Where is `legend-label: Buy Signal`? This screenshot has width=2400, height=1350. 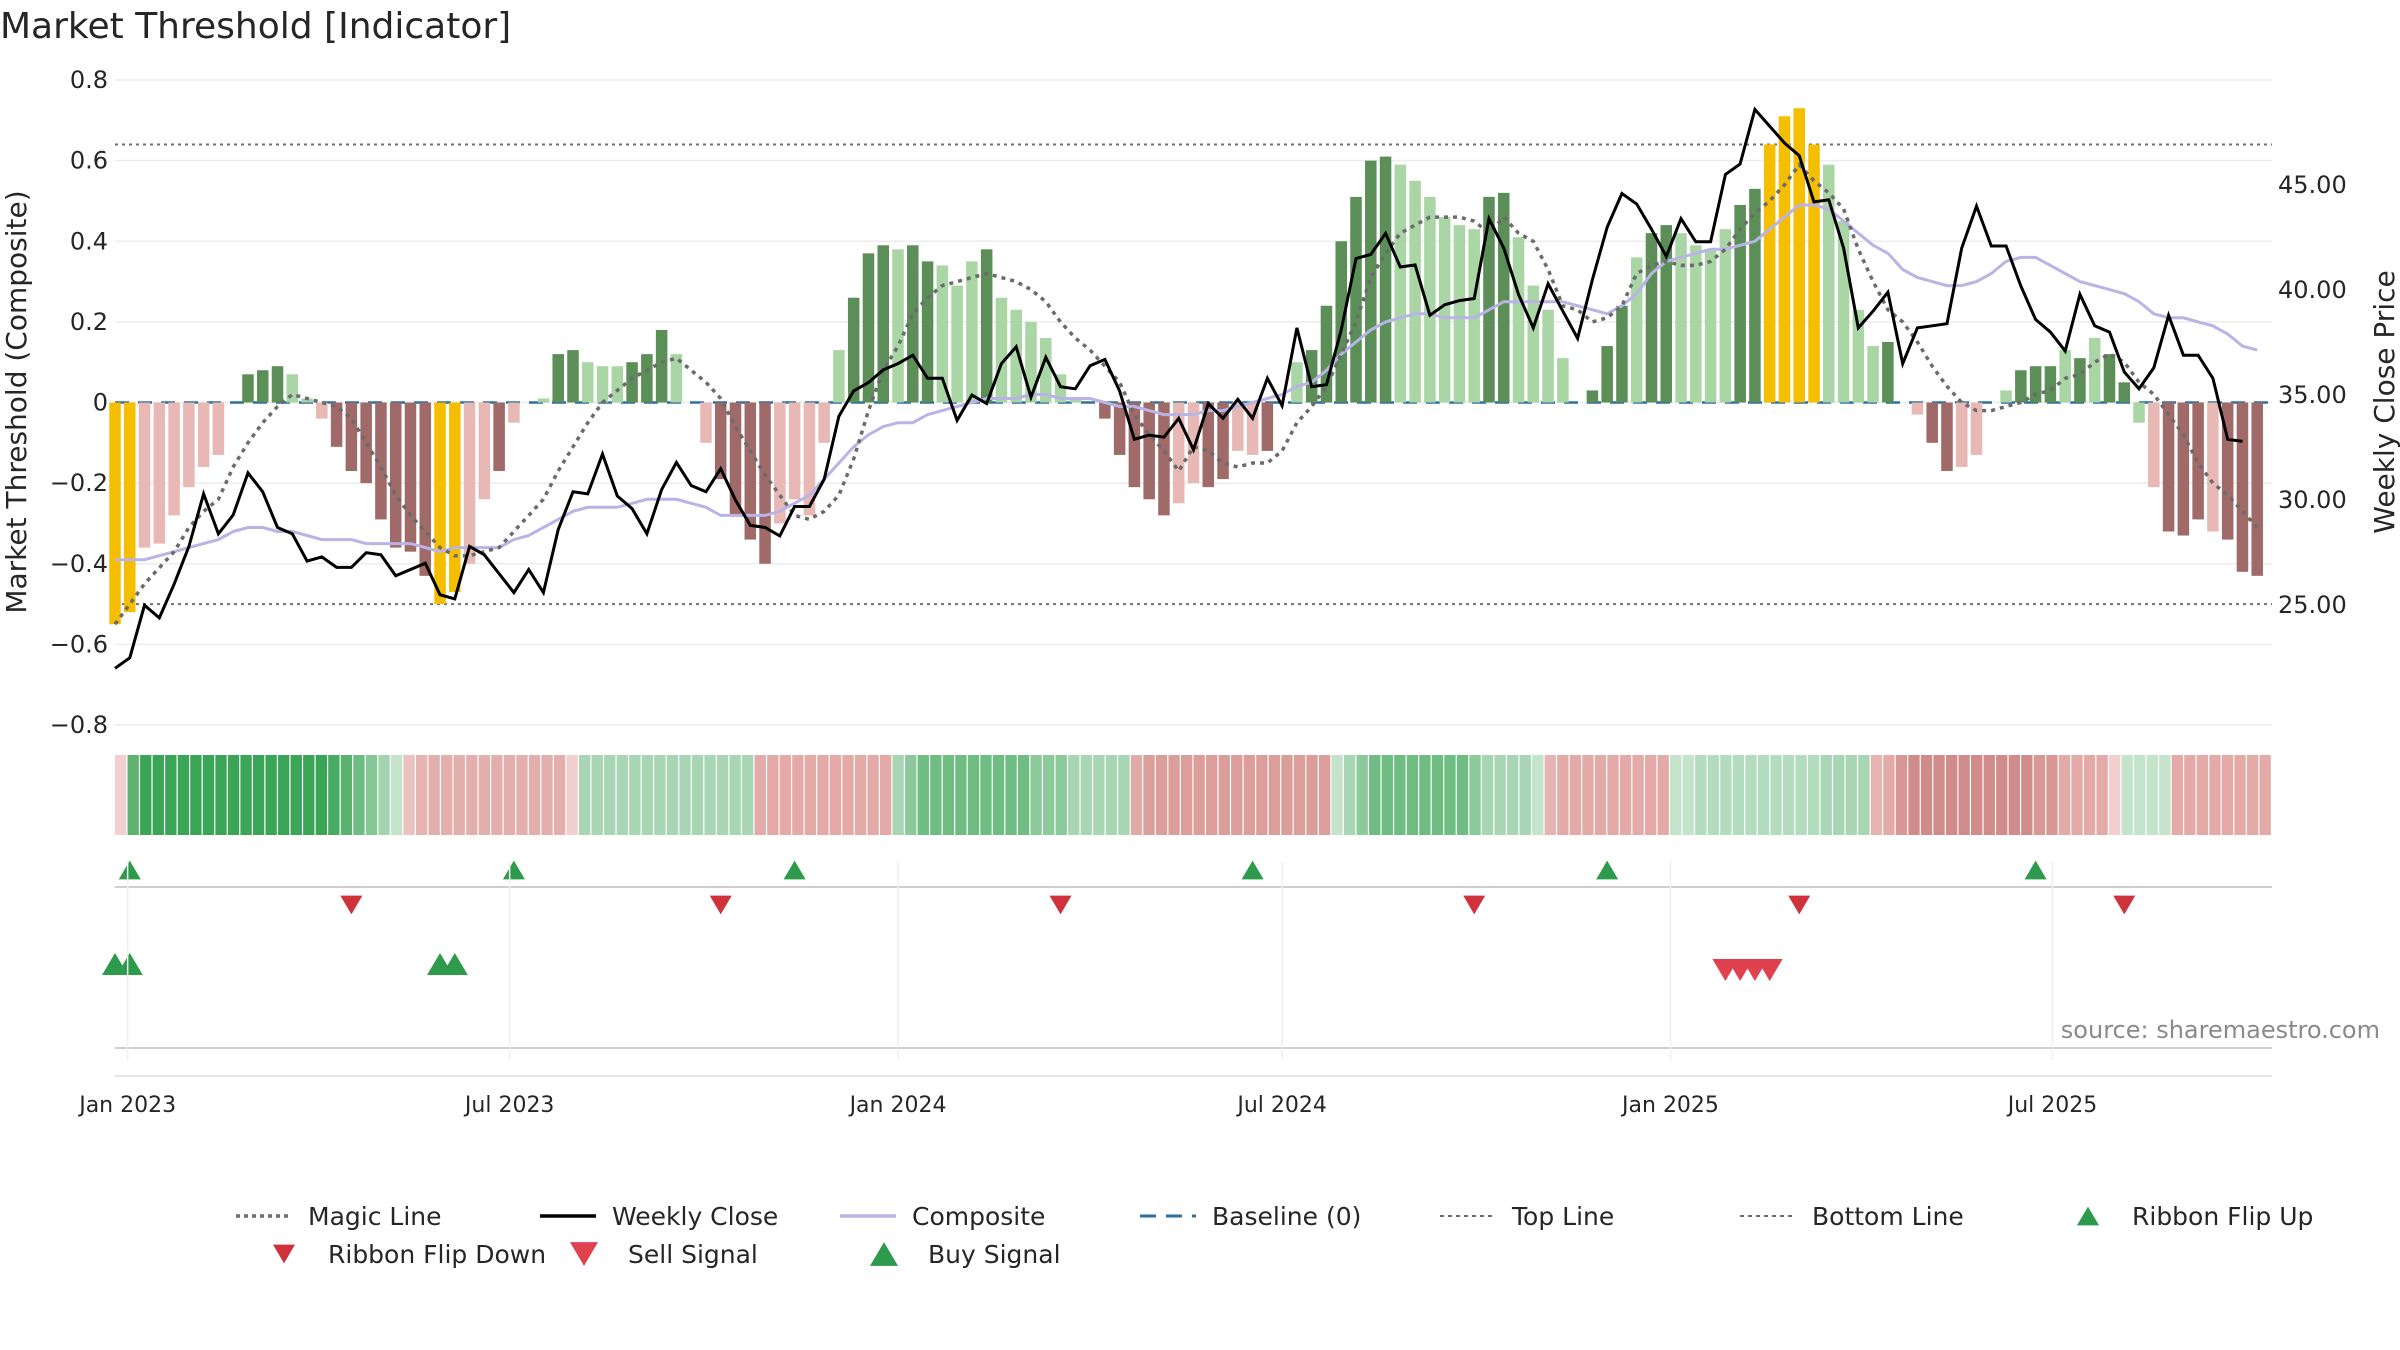 legend-label: Buy Signal is located at coordinates (994, 1254).